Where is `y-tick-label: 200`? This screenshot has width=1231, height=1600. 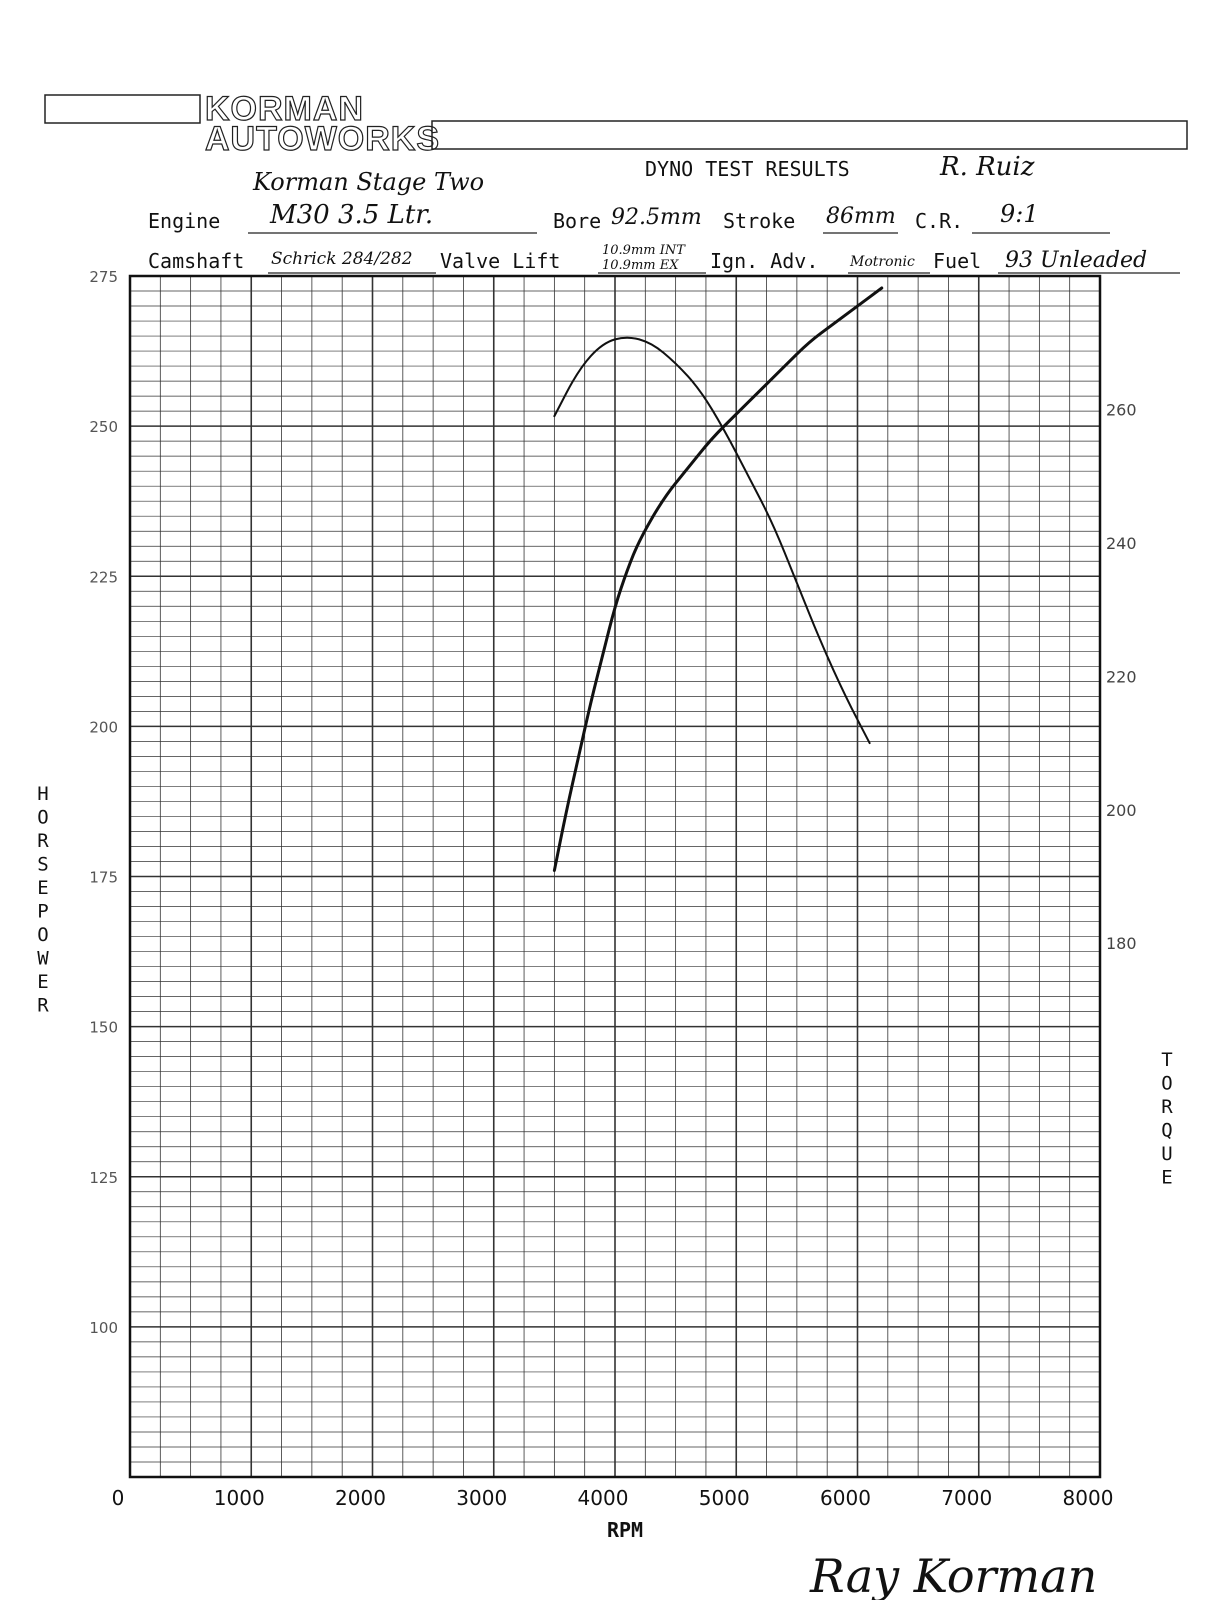 y-tick-label: 200 is located at coordinates (103, 727).